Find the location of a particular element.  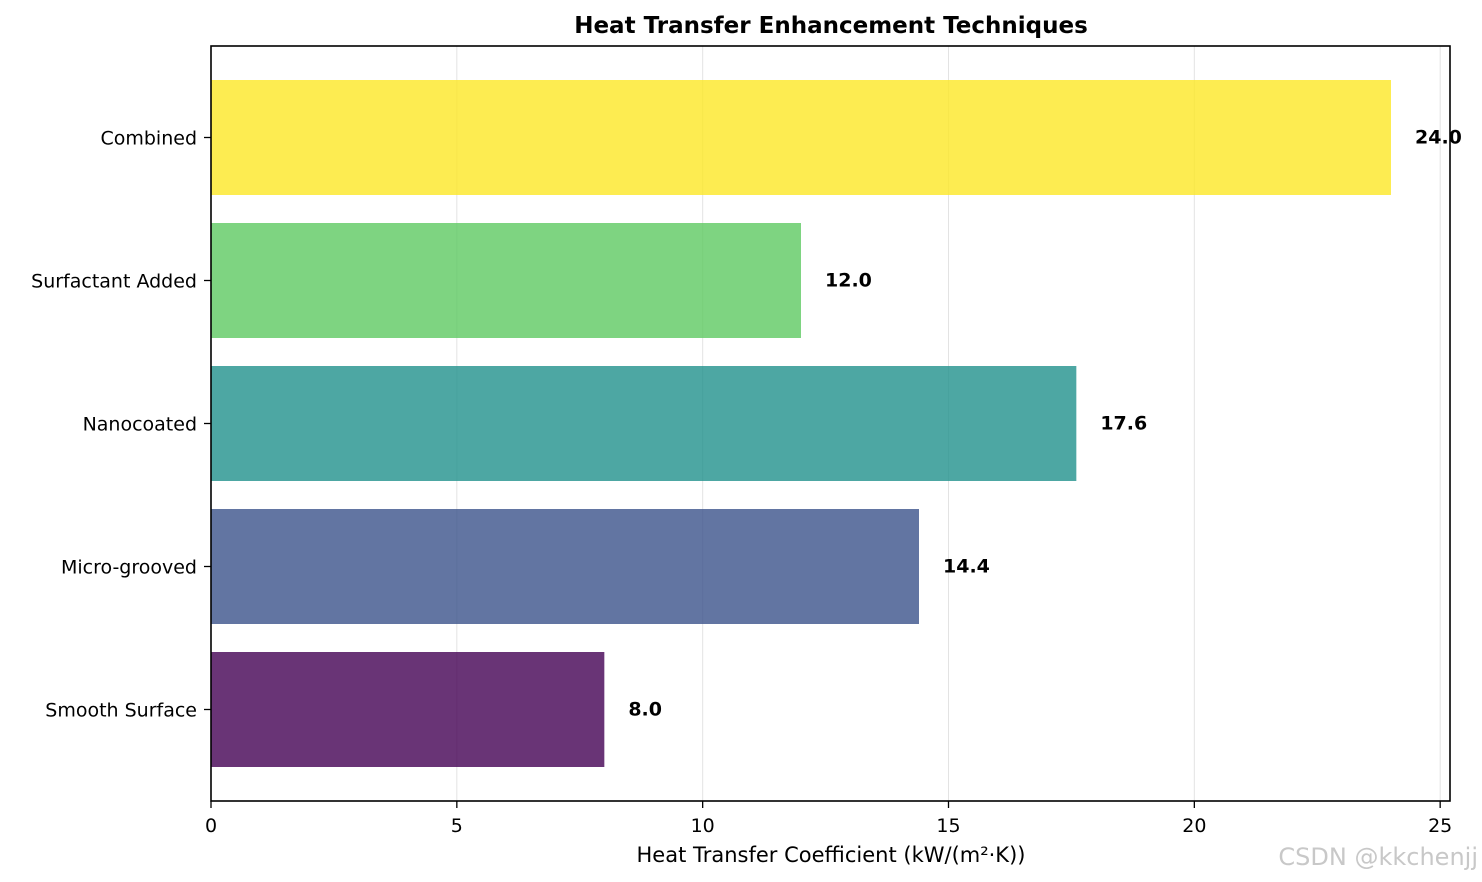

watermark: CSDN @kkchenjj is located at coordinates (1378, 857).